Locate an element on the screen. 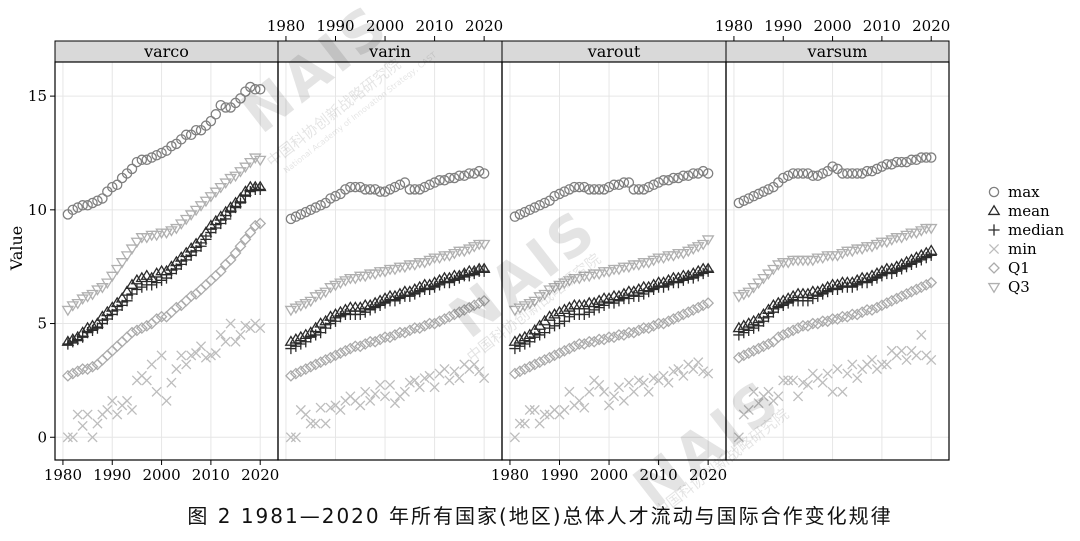 This screenshot has height=541, width=1080. panel-title: varout is located at coordinates (614, 51).